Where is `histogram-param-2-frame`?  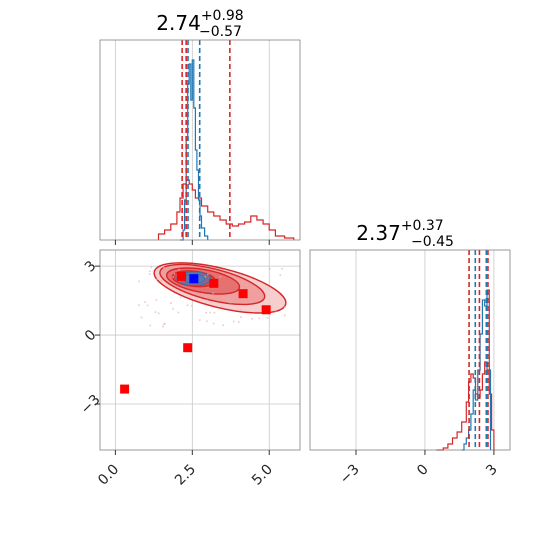
histogram-param-2-frame is located at coordinates (410, 350).